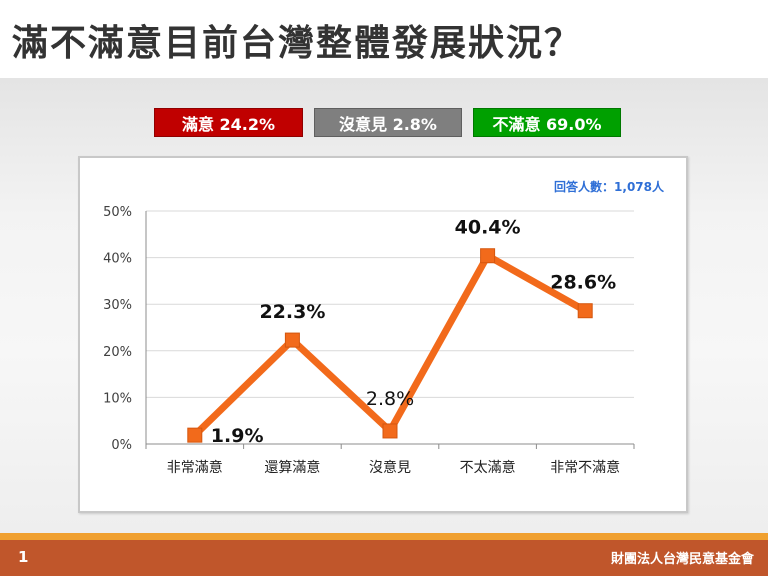 The image size is (768, 576). Describe the element at coordinates (547, 122) in the screenshot. I see `summary-dissatisfied-badge: 不滿意 69.0%` at that location.